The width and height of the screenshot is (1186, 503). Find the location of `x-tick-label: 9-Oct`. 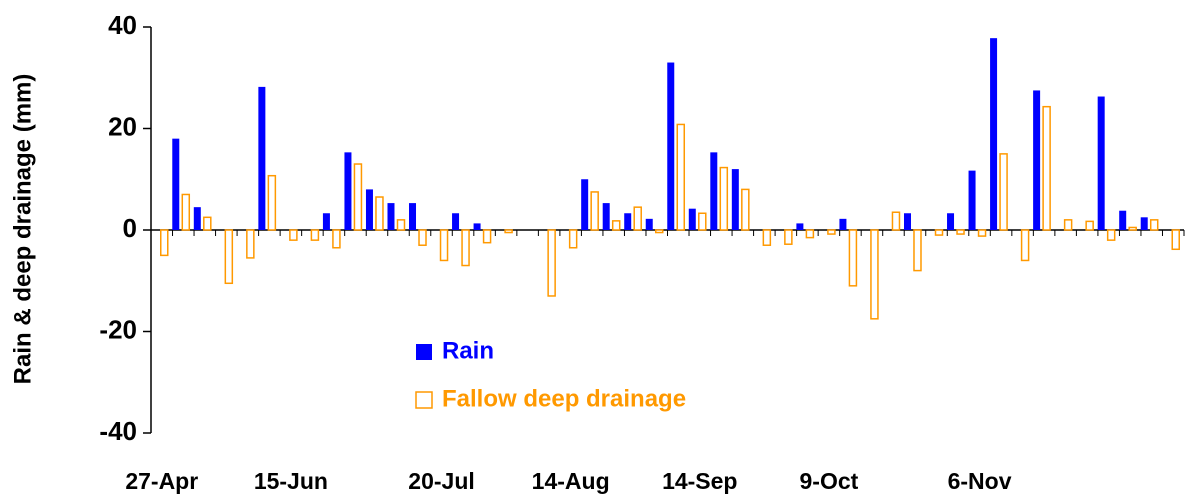

x-tick-label: 9-Oct is located at coordinates (829, 481).